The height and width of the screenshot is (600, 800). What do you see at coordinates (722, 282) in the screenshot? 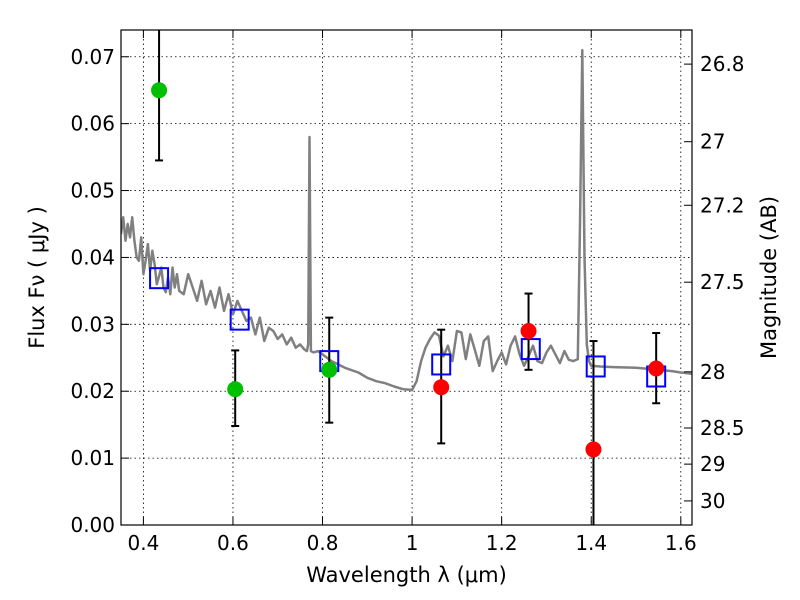
I see `right-y-tick-label: 27.5` at bounding box center [722, 282].